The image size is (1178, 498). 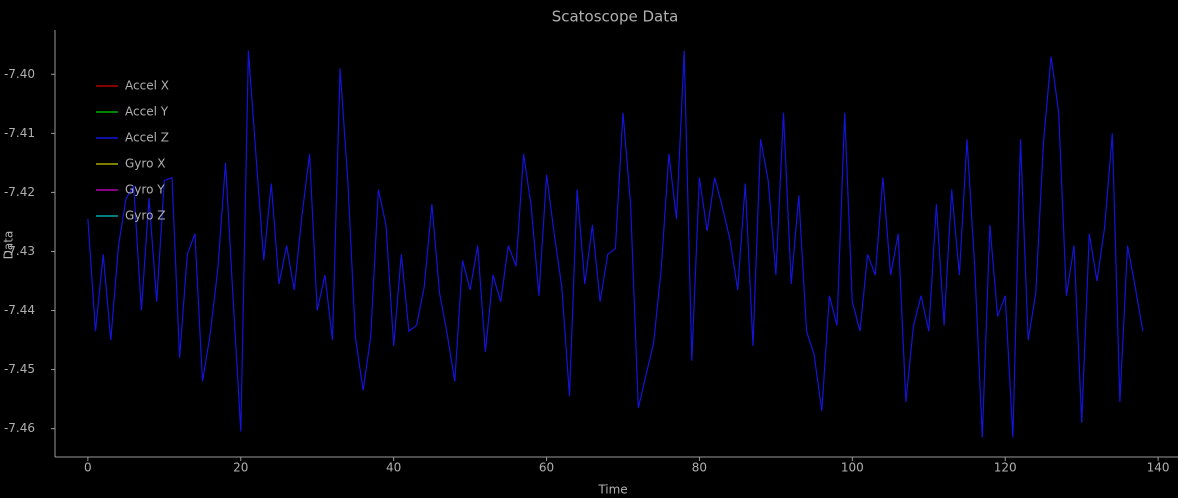 What do you see at coordinates (19, 310) in the screenshot?
I see `y-tick-label: -7.44` at bounding box center [19, 310].